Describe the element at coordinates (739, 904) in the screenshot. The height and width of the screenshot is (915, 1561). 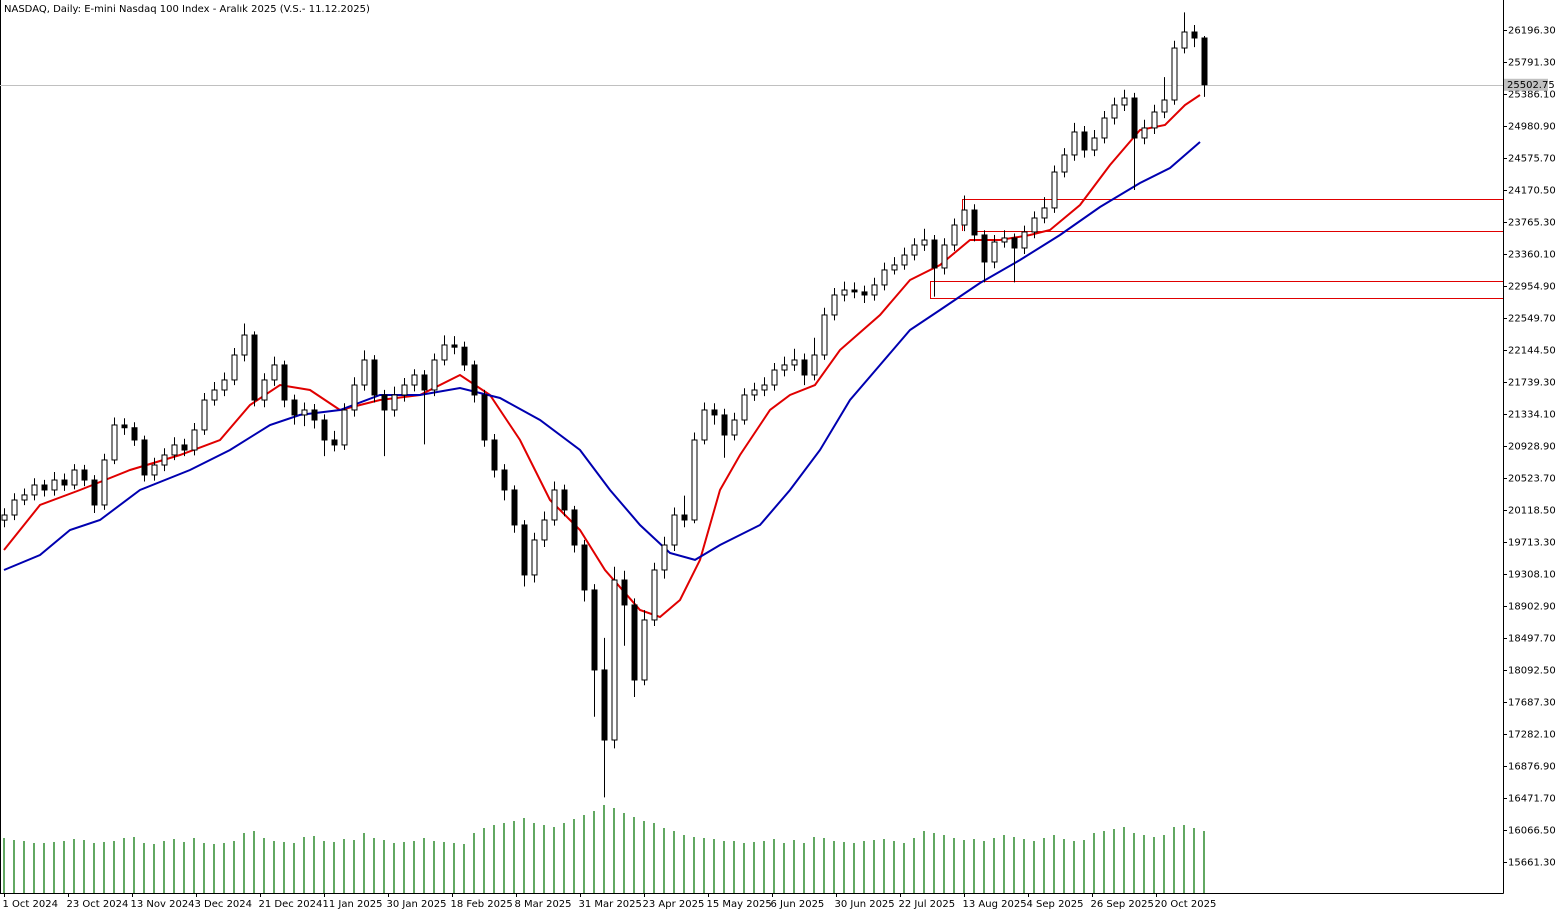
I see `x-tick-label: 15 May 2025` at that location.